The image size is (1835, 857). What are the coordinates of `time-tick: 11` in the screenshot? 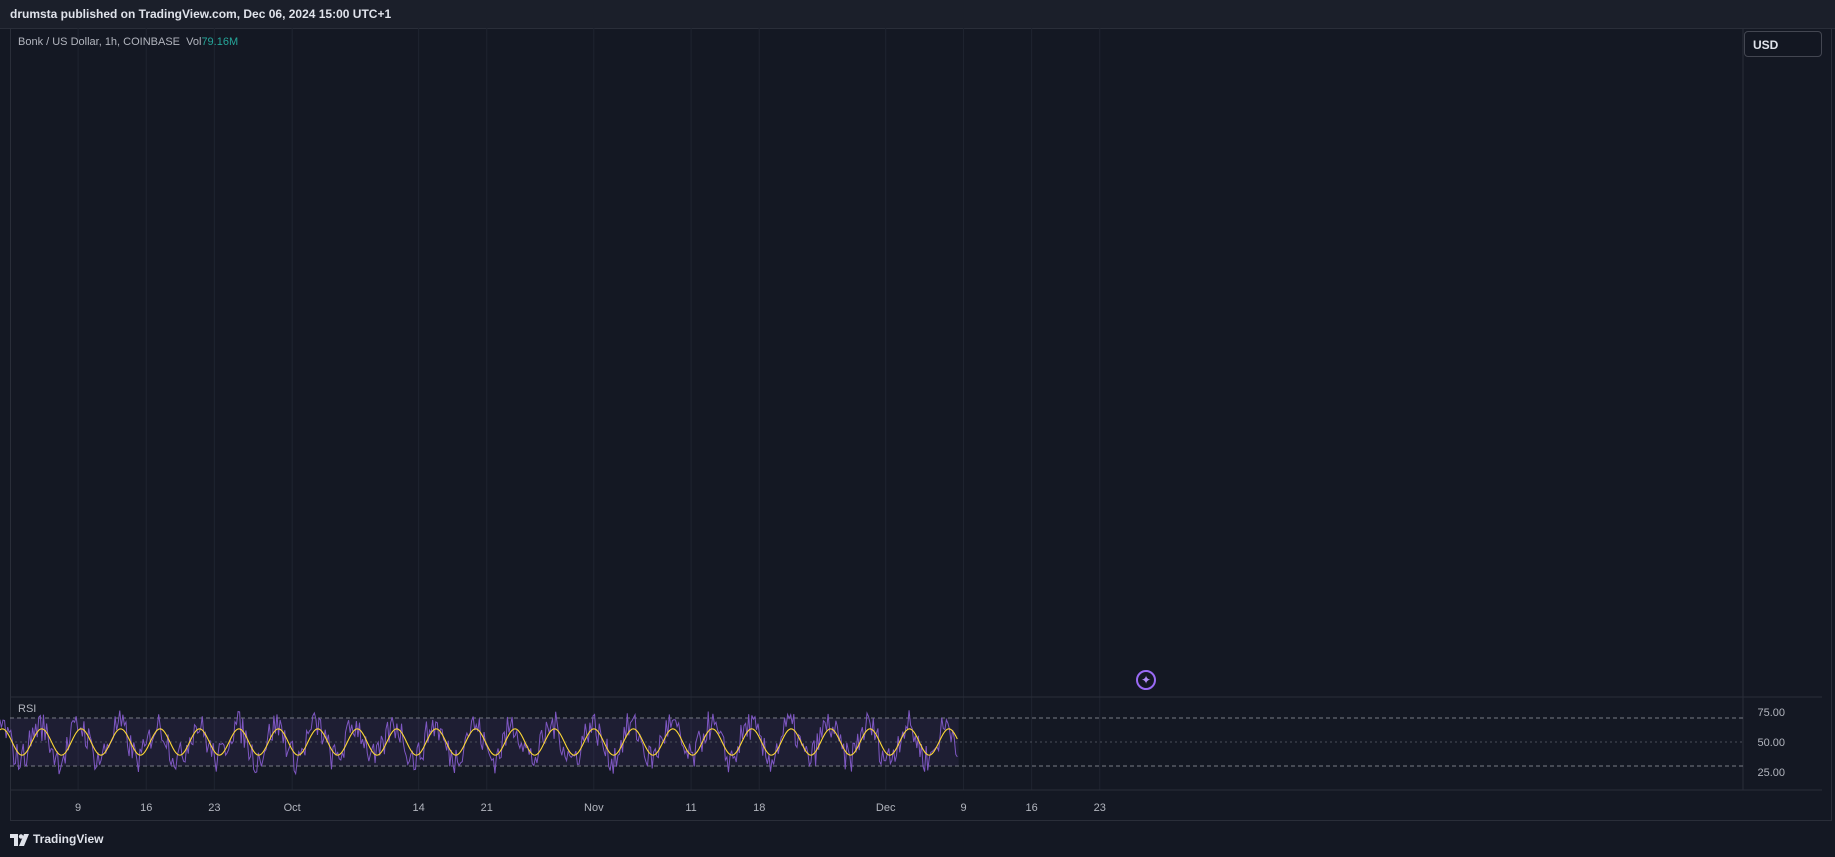 It's located at (690, 808).